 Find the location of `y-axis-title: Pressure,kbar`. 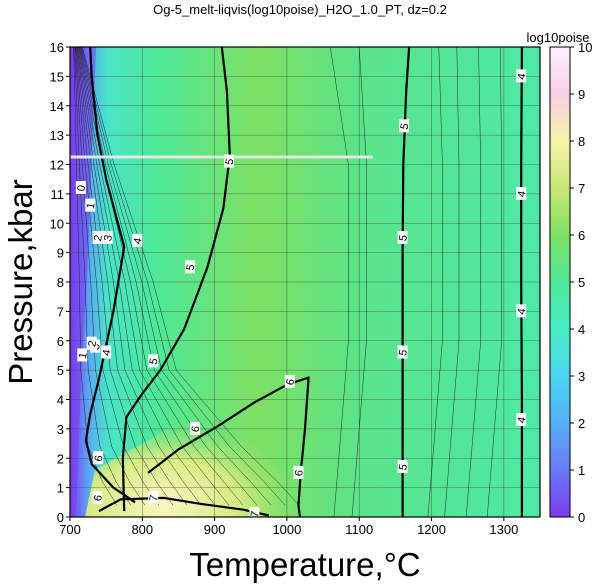

y-axis-title: Pressure,kbar is located at coordinates (20, 281).